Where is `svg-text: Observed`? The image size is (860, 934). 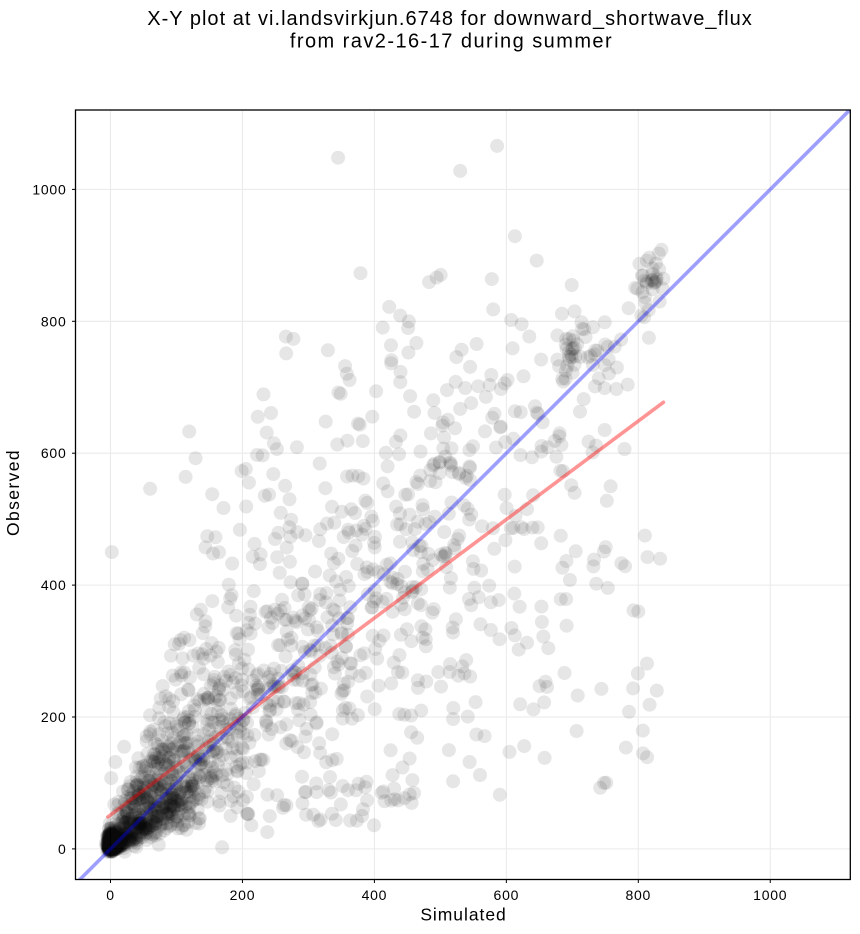
svg-text: Observed is located at coordinates (13, 492).